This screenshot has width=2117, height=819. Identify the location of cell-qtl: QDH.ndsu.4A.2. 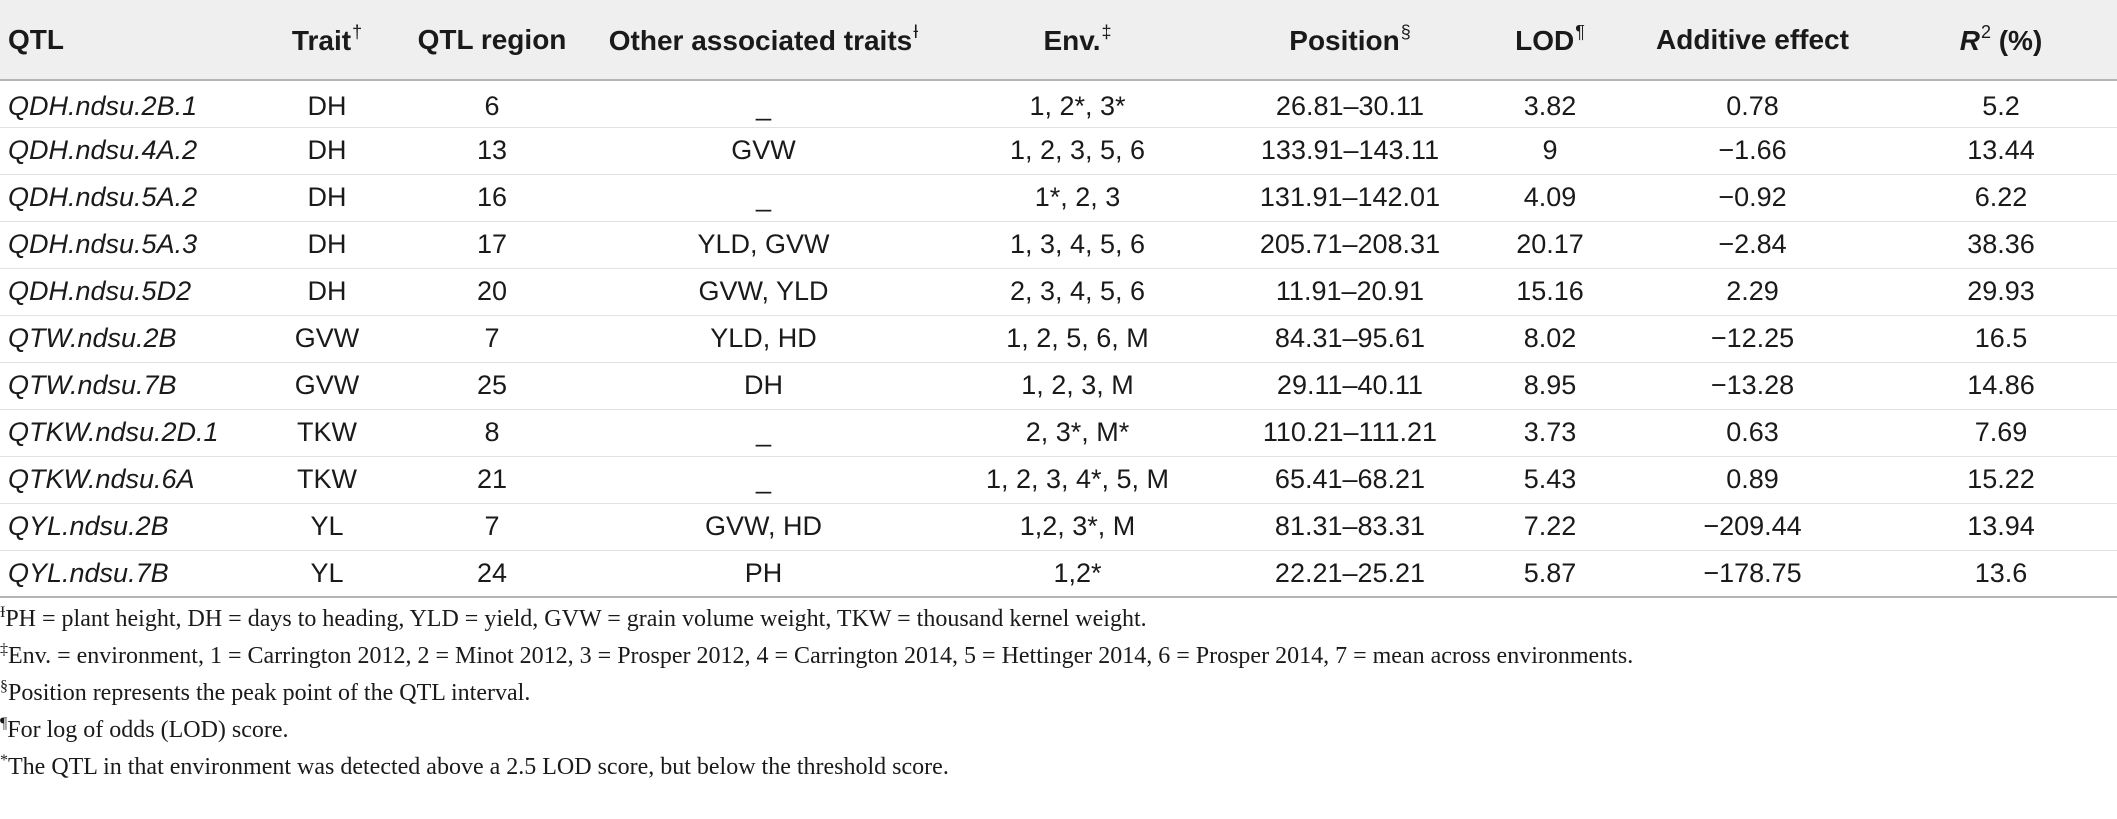
(131, 151).